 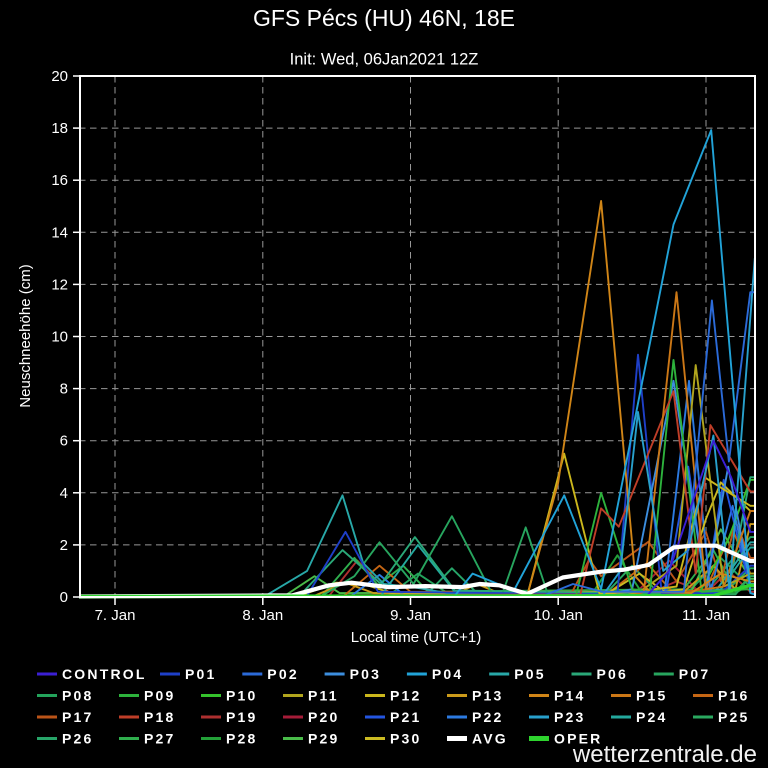 What do you see at coordinates (448, 674) in the screenshot?
I see `svg-text: P04` at bounding box center [448, 674].